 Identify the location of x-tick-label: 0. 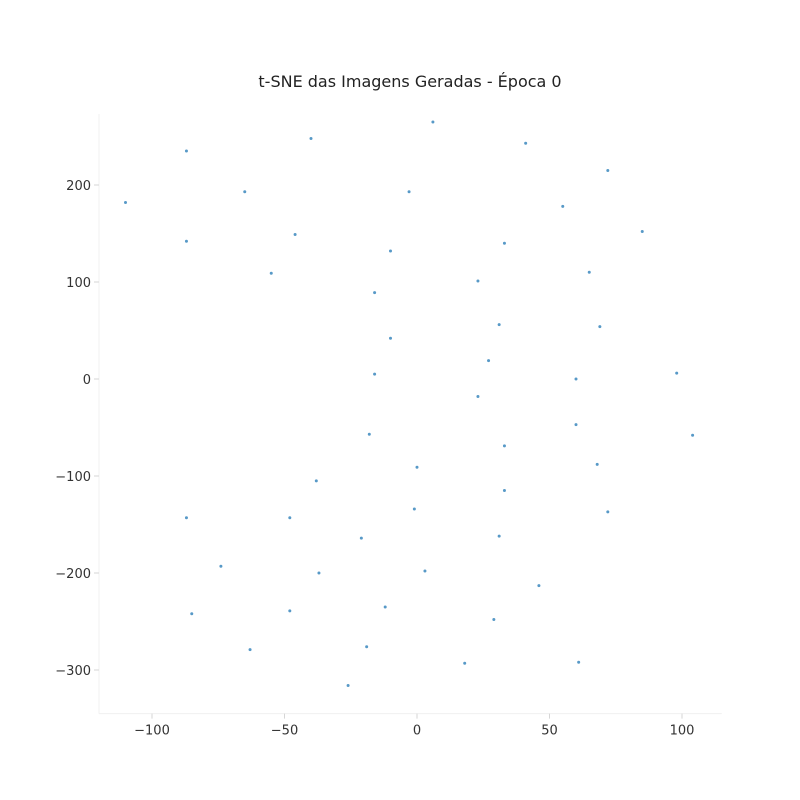
(417, 731).